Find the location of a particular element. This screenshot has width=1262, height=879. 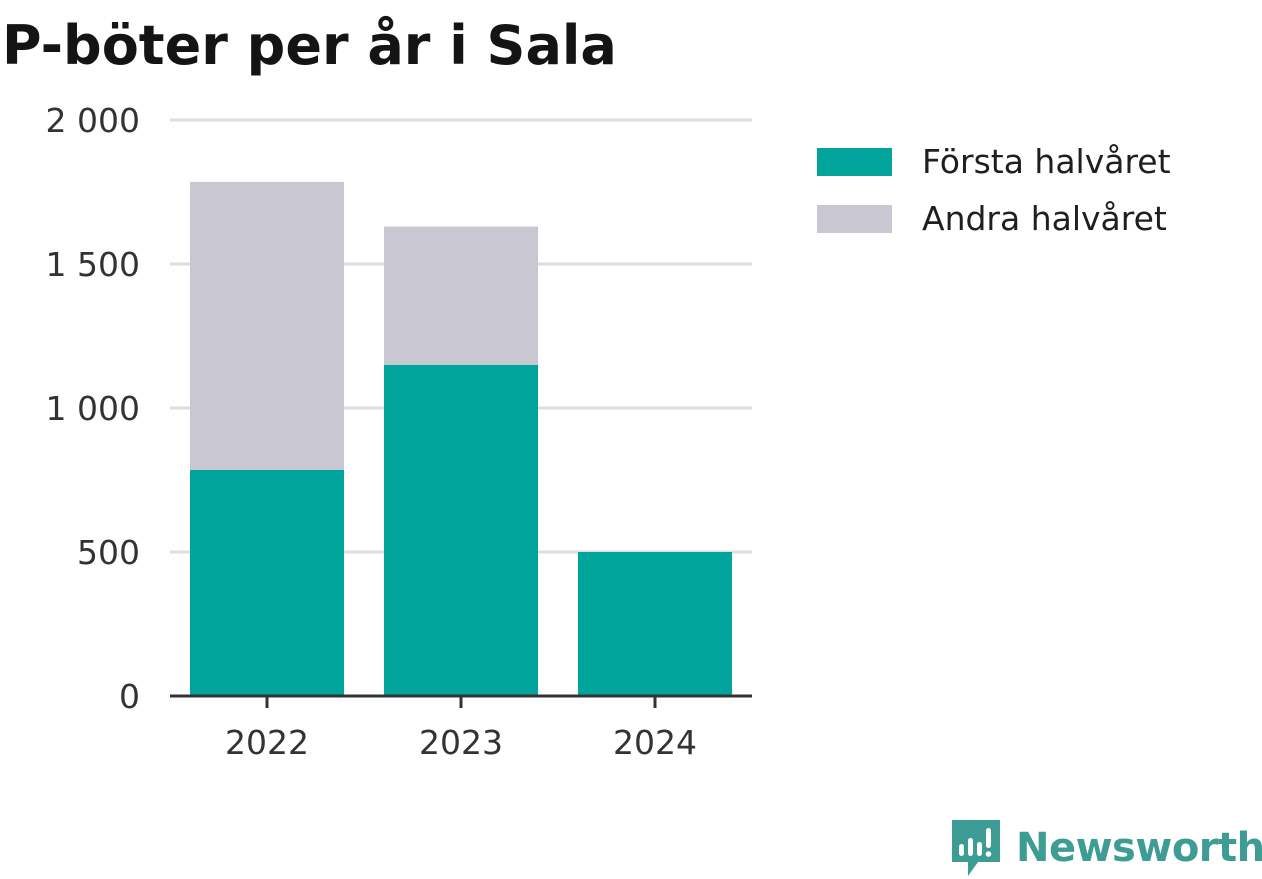

y-axis-tick-labels: 0 500 1 000 1 500 2 000 is located at coordinates (93, 408).